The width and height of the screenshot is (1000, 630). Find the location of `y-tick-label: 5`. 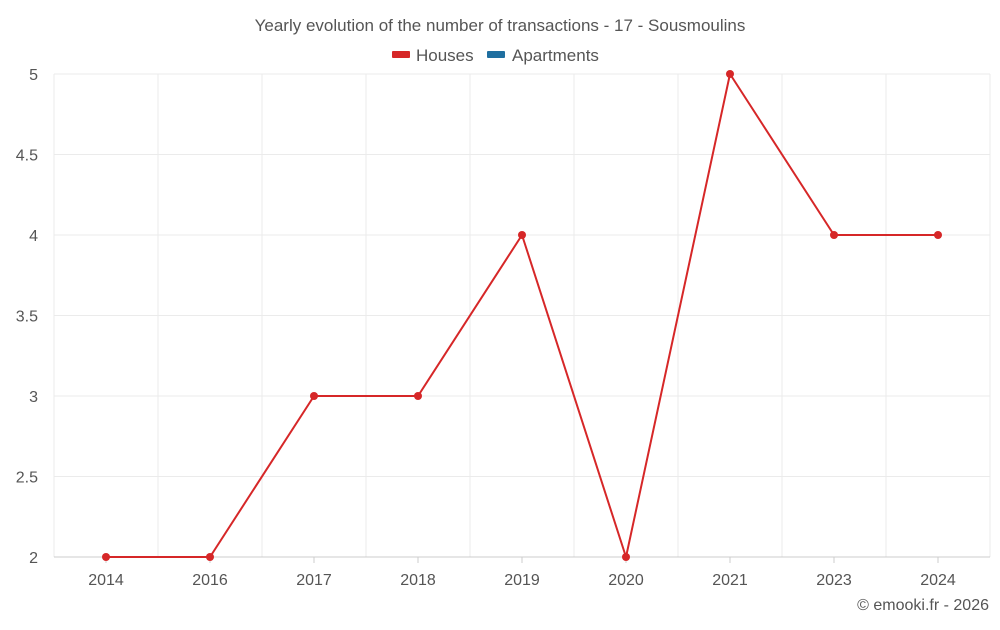

y-tick-label: 5 is located at coordinates (33, 75).